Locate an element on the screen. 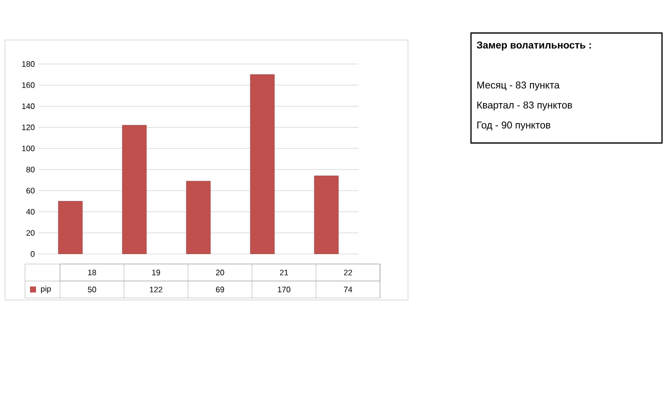  text: Квартал - 83 пунктов is located at coordinates (524, 106).